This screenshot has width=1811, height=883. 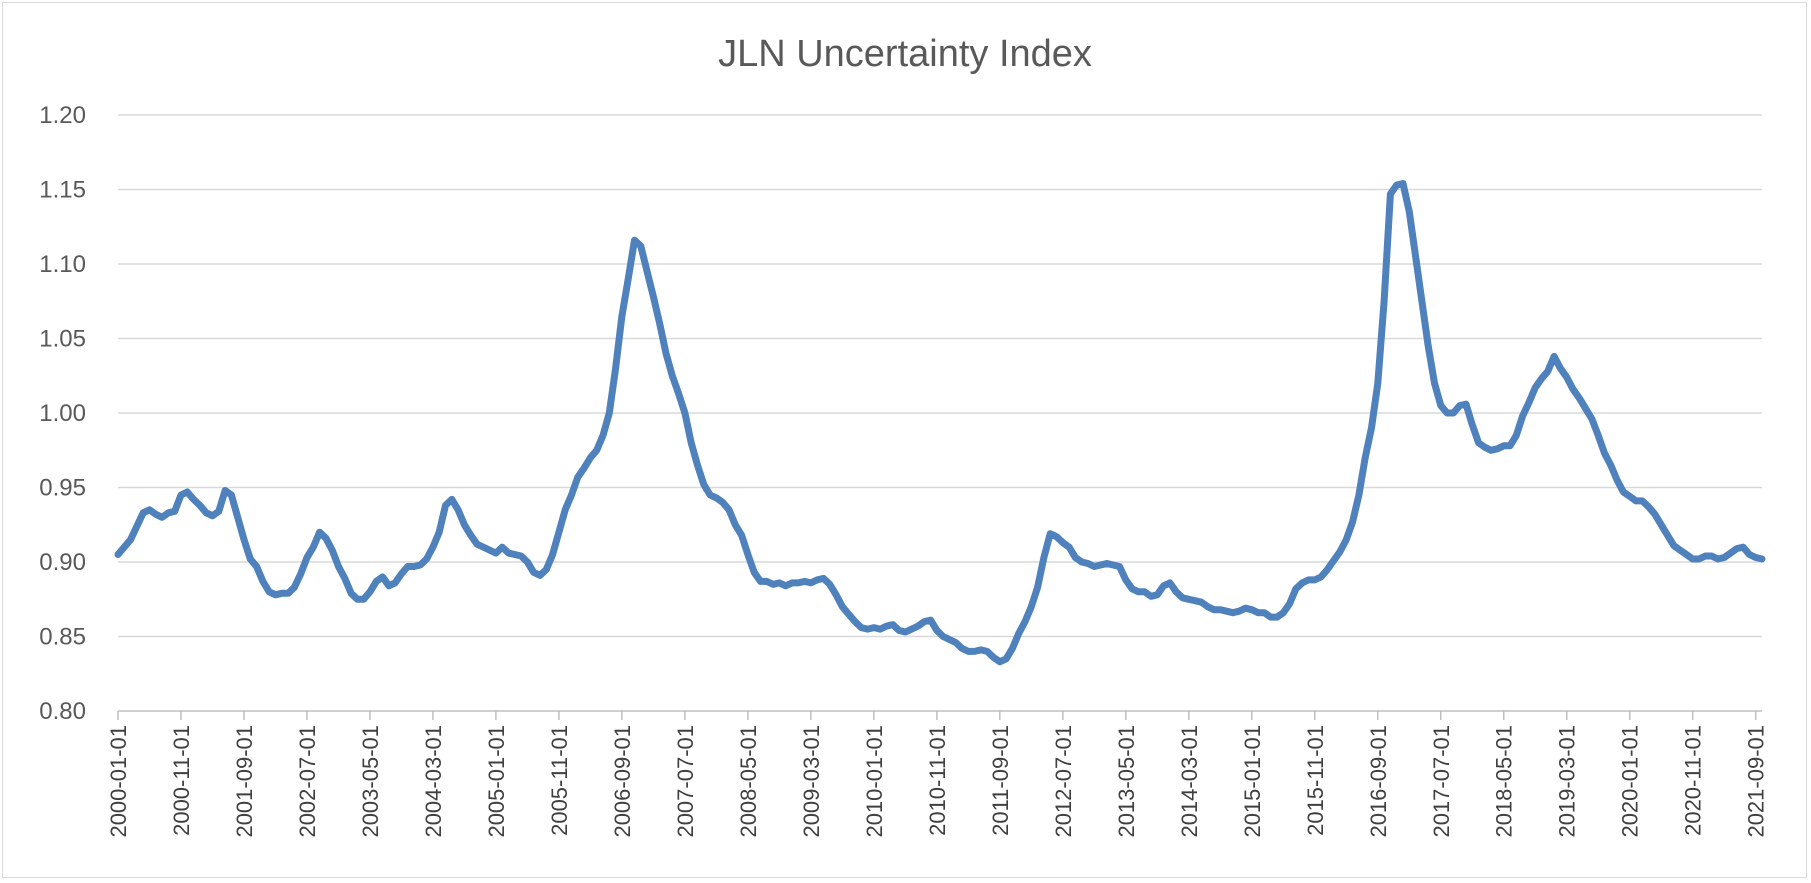 What do you see at coordinates (307, 781) in the screenshot?
I see `x-tick-label: 2002-07-01` at bounding box center [307, 781].